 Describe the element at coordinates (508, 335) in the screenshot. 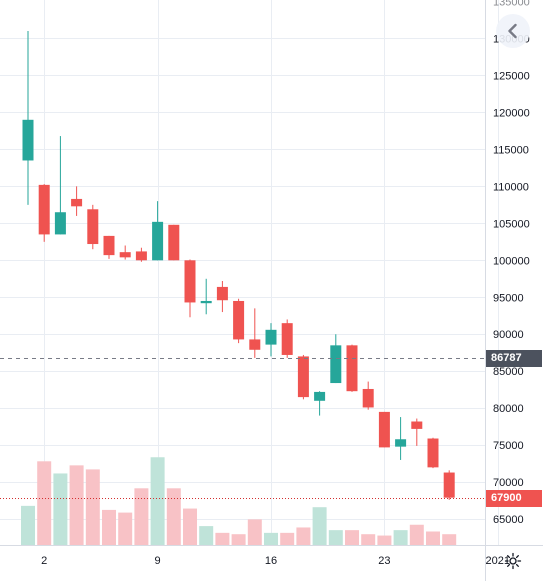

I see `price-tick-label: 90000` at that location.